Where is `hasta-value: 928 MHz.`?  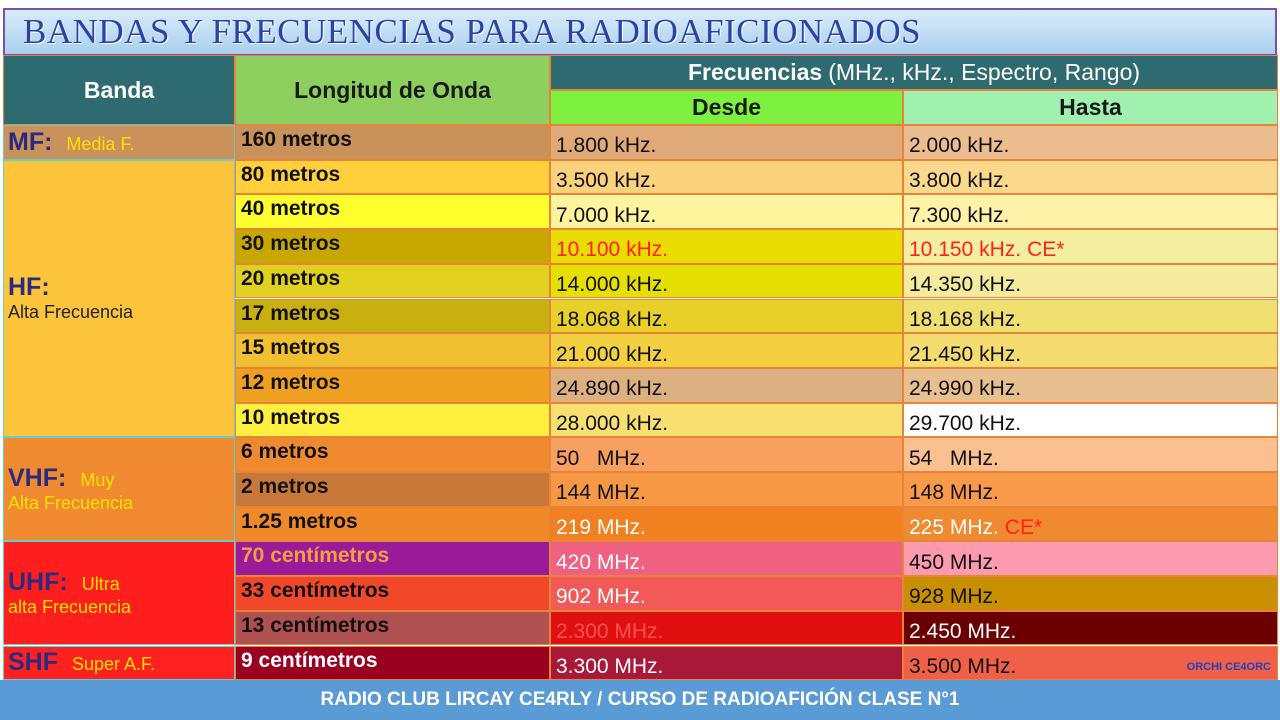 hasta-value: 928 MHz. is located at coordinates (954, 597).